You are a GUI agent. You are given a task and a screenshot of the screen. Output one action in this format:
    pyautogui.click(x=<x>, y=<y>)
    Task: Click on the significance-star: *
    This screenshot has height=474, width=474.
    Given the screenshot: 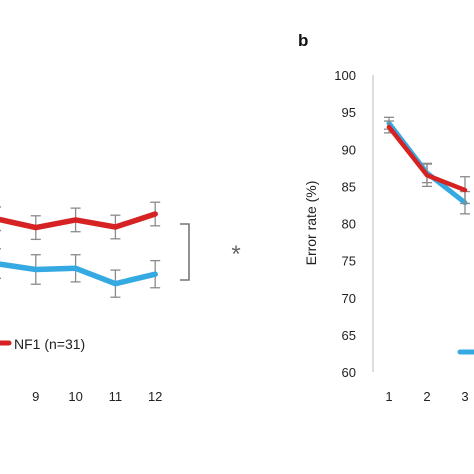 What is the action you would take?
    pyautogui.click(x=235, y=254)
    